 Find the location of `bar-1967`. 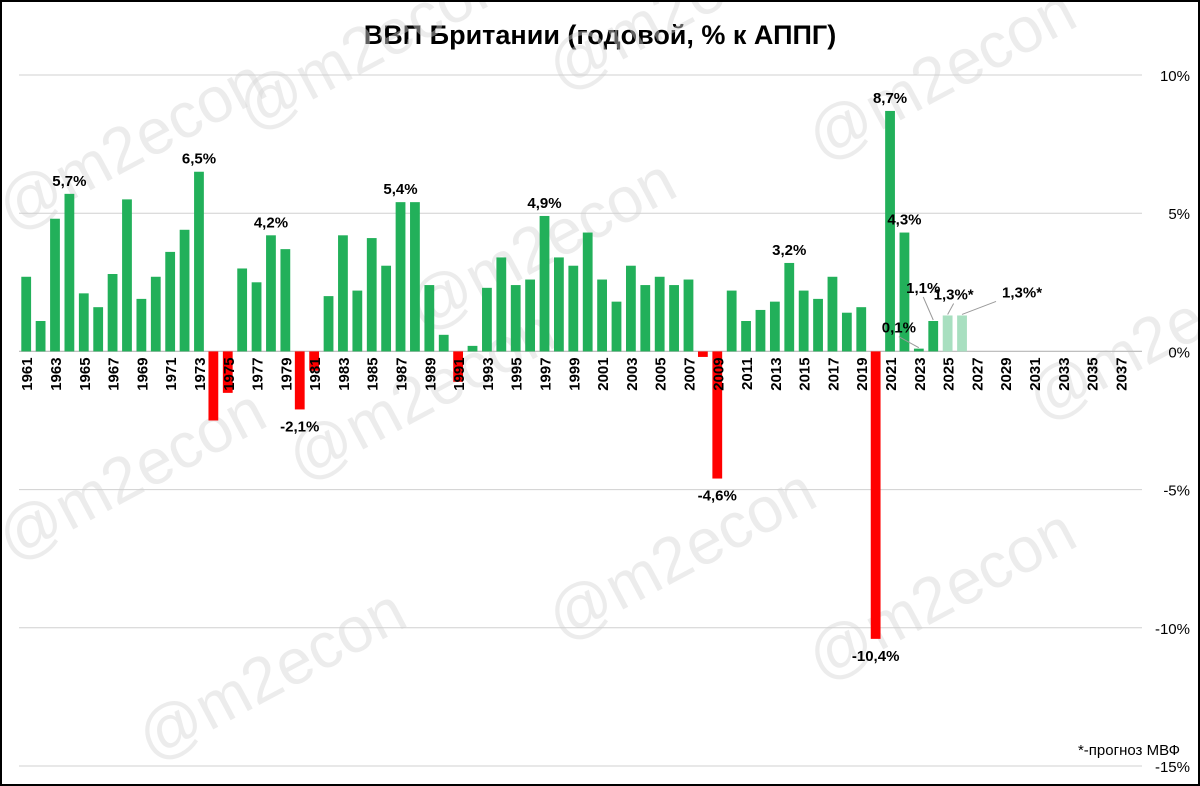

bar-1967 is located at coordinates (112, 313).